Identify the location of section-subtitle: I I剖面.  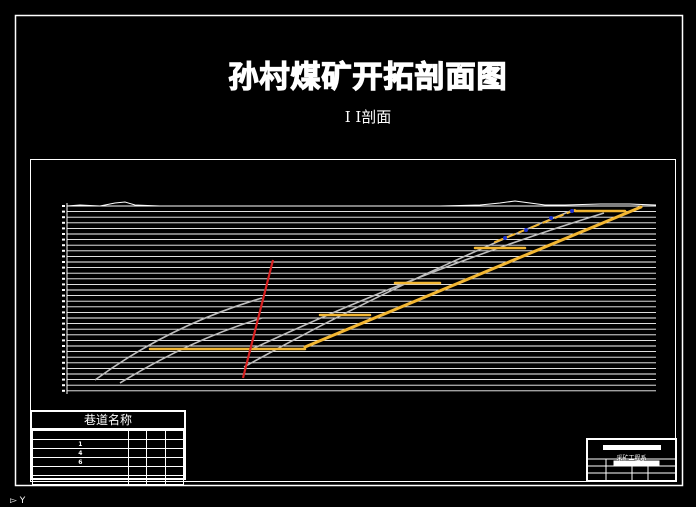
(368, 117).